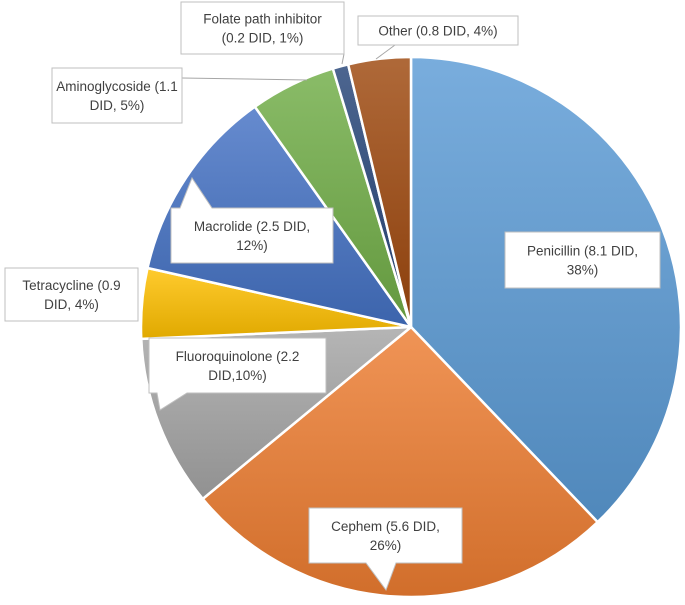 The image size is (685, 605). Describe the element at coordinates (262, 28) in the screenshot. I see `callout-box-folate-path-inhibitor` at that location.